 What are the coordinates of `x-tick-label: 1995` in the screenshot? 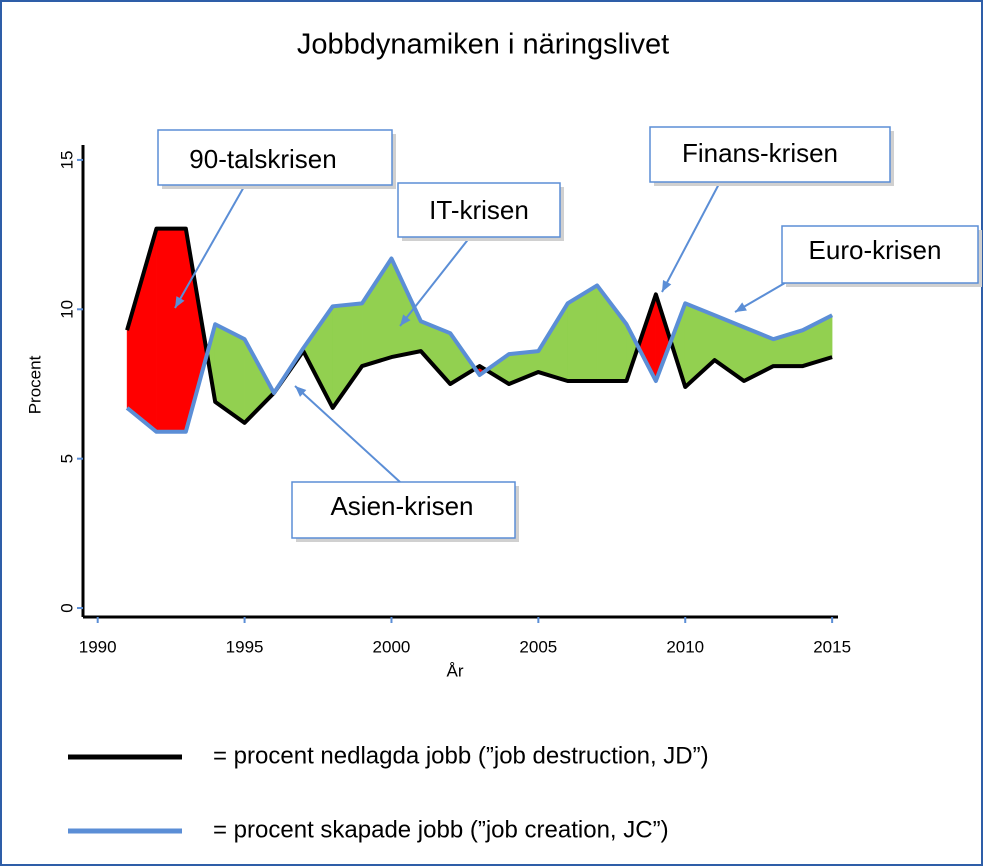 It's located at (245, 646).